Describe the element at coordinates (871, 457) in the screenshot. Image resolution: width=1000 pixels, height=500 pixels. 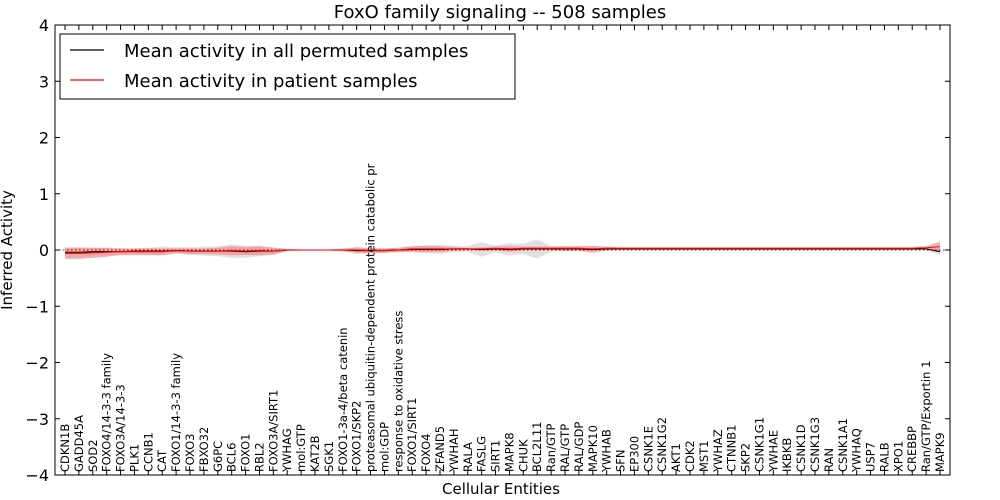
I see `x-tick-label: USP7` at that location.